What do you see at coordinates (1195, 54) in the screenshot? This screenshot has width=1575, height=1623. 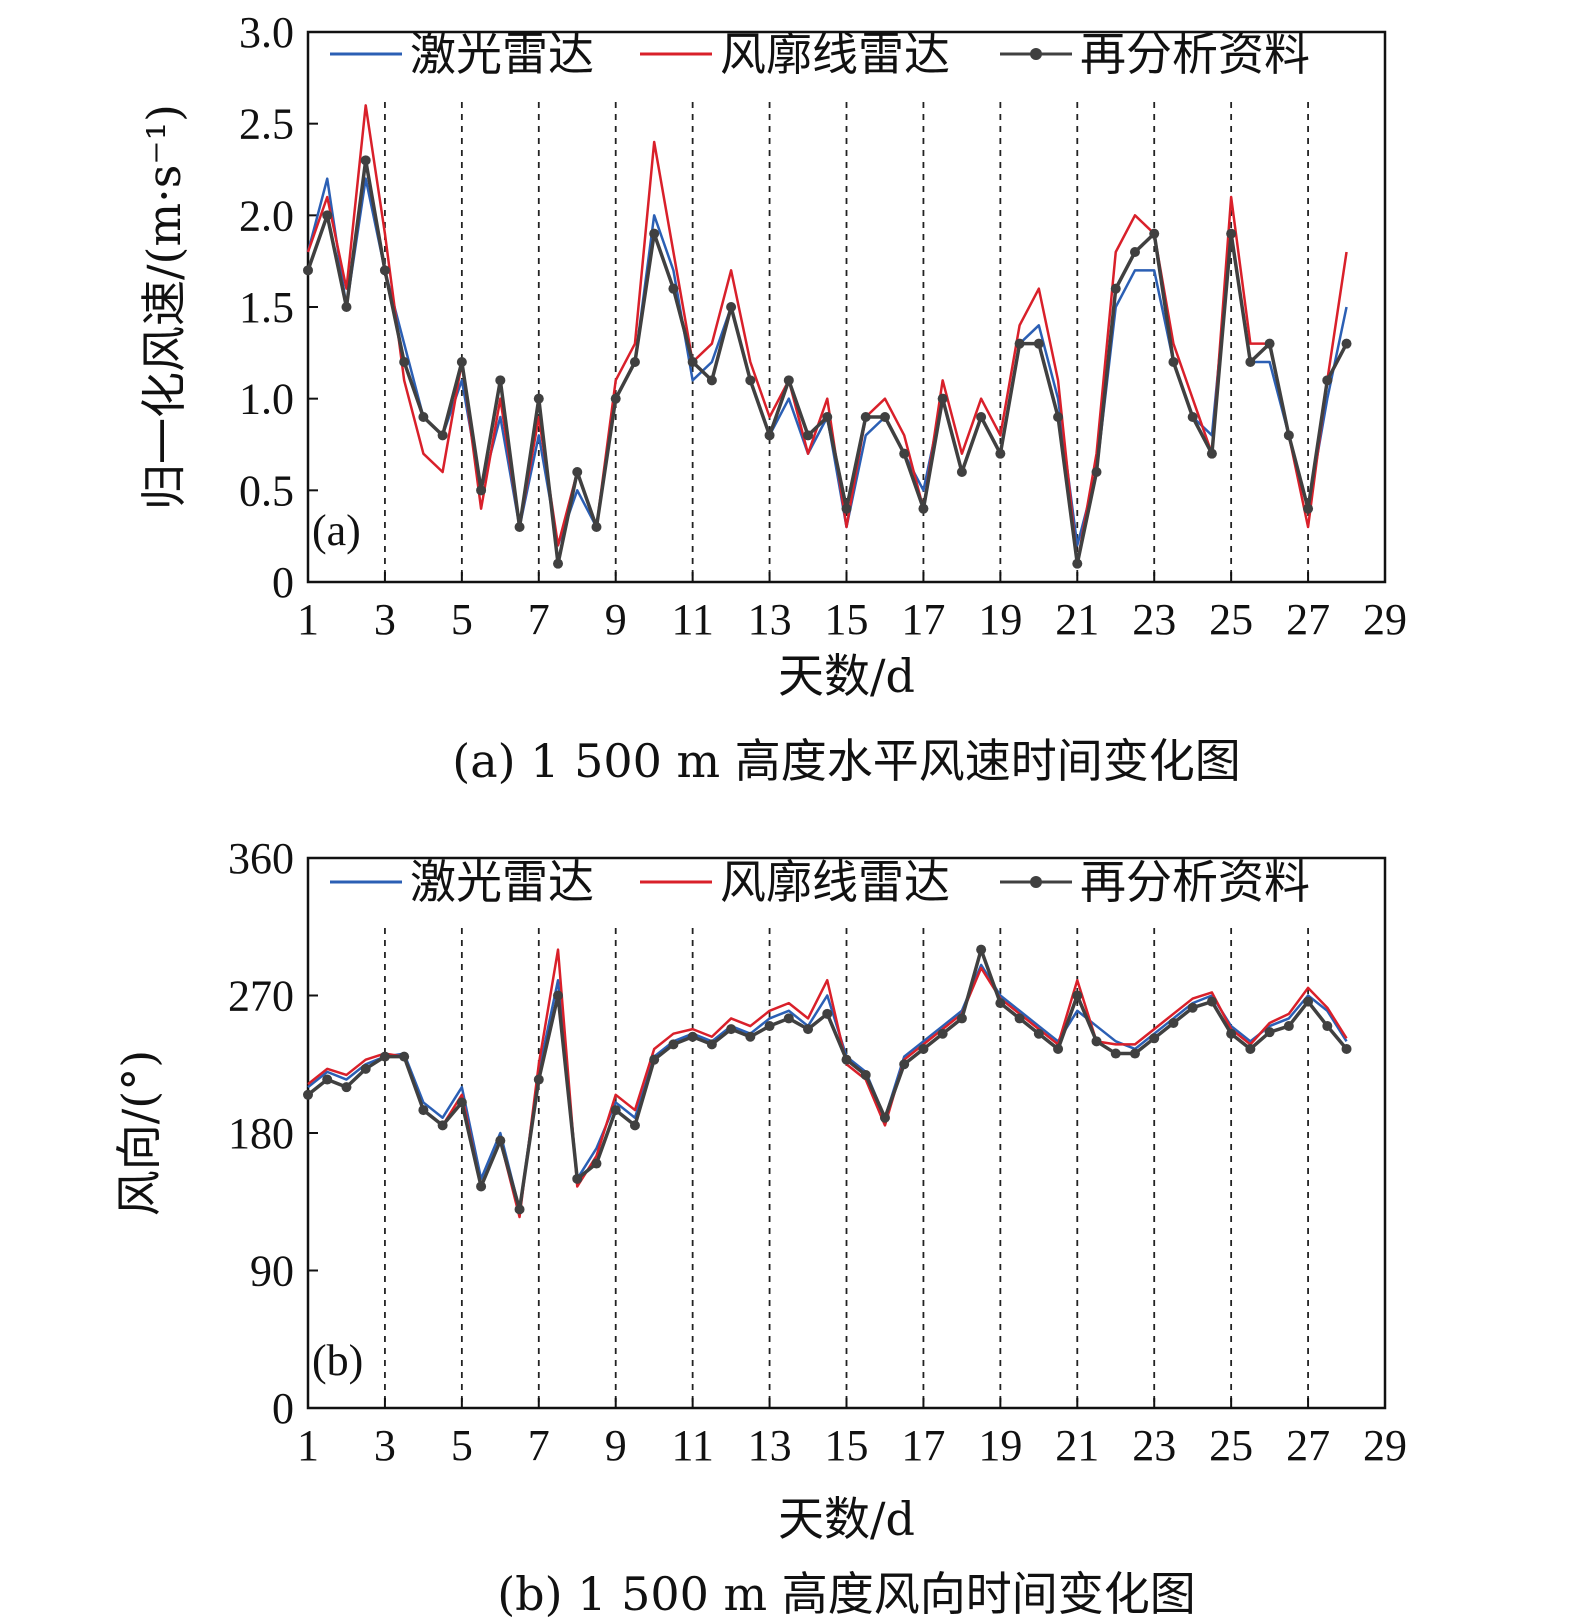 I see `legend-label: 再分析资料` at bounding box center [1195, 54].